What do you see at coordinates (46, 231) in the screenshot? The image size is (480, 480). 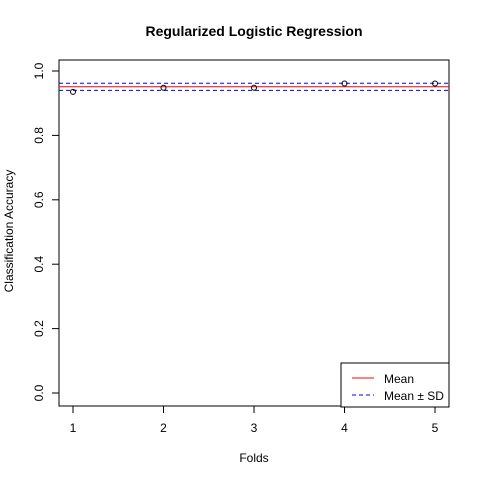 I see `y-axis: 0.0 0.2 0.4 0.6 0.8 1.0` at bounding box center [46, 231].